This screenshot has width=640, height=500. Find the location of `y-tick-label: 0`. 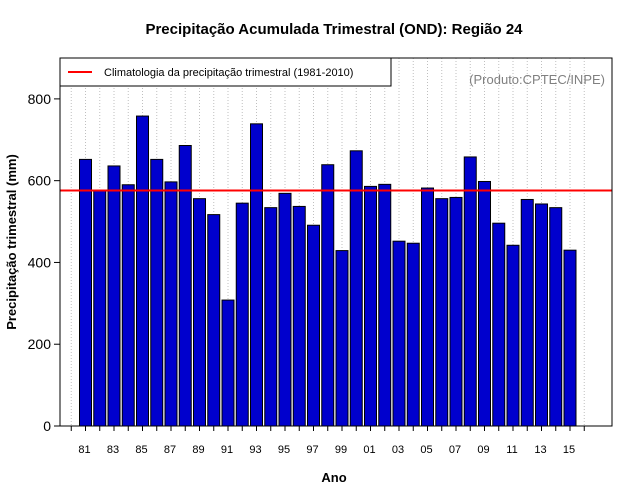

y-tick-label: 0 is located at coordinates (47, 426).